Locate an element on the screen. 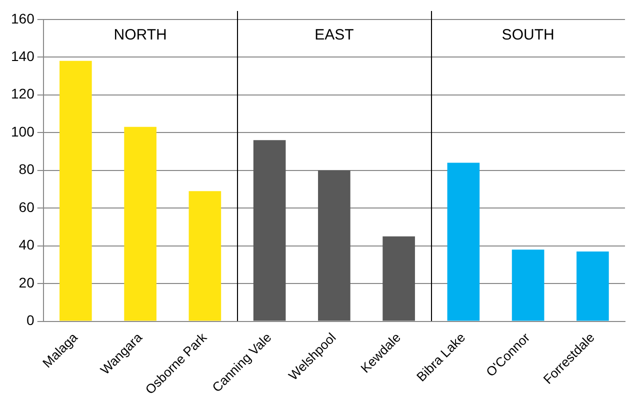 This screenshot has width=637, height=401. y-tick-label: 60 is located at coordinates (26, 206).